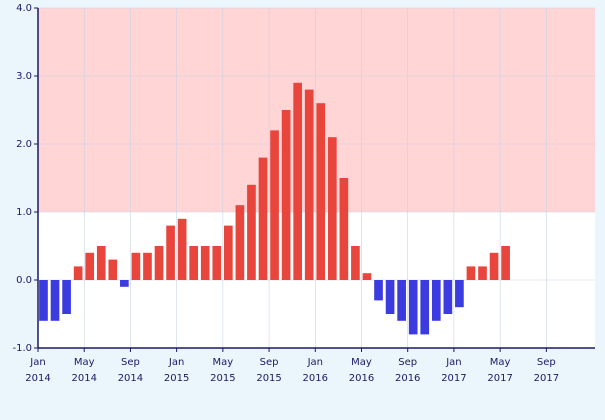 This screenshot has width=605, height=420. Describe the element at coordinates (453, 370) in the screenshot. I see `x-tick-label: Jan 2017` at that location.